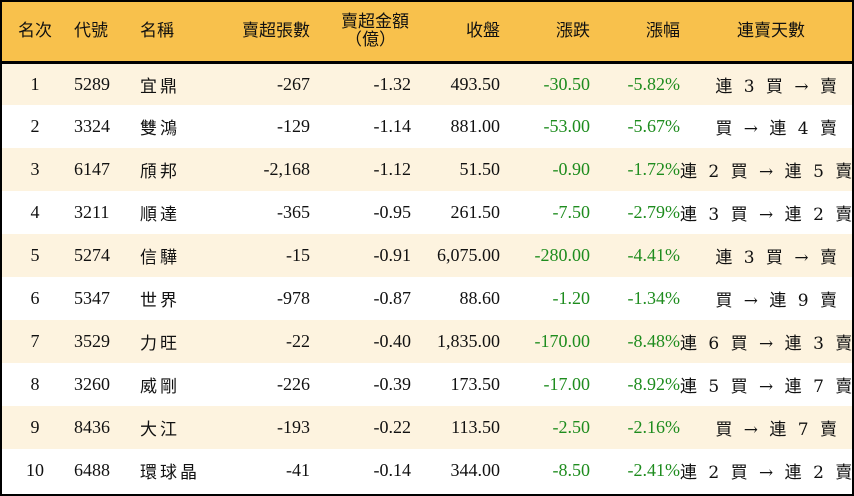 This screenshot has height=496, width=854. What do you see at coordinates (160, 258) in the screenshot?
I see `cell-name: 信驊` at bounding box center [160, 258].